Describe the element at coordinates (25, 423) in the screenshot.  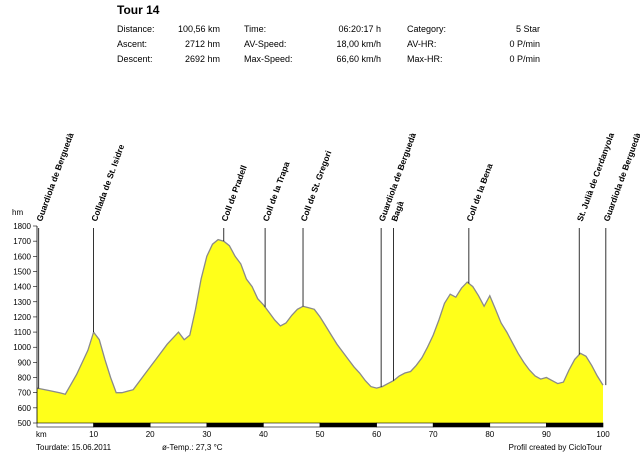
I see `y-tick-label: 500` at that location.